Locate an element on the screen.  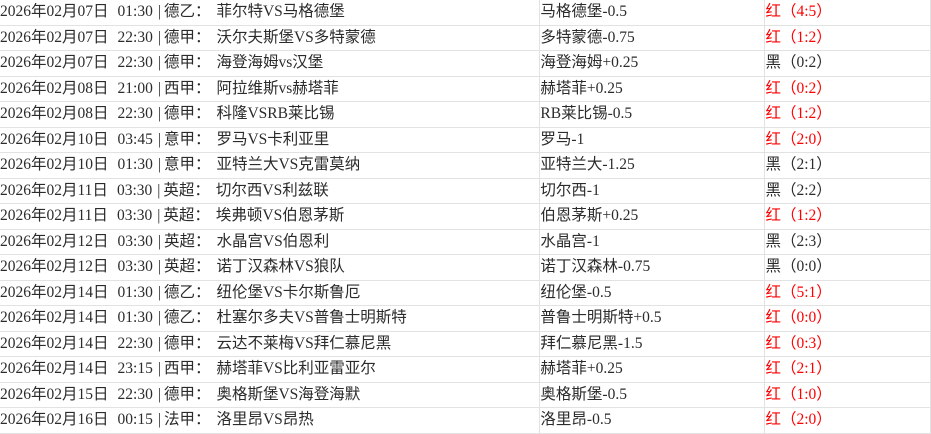
result-cell: 黑（2:1） is located at coordinates (847, 165).